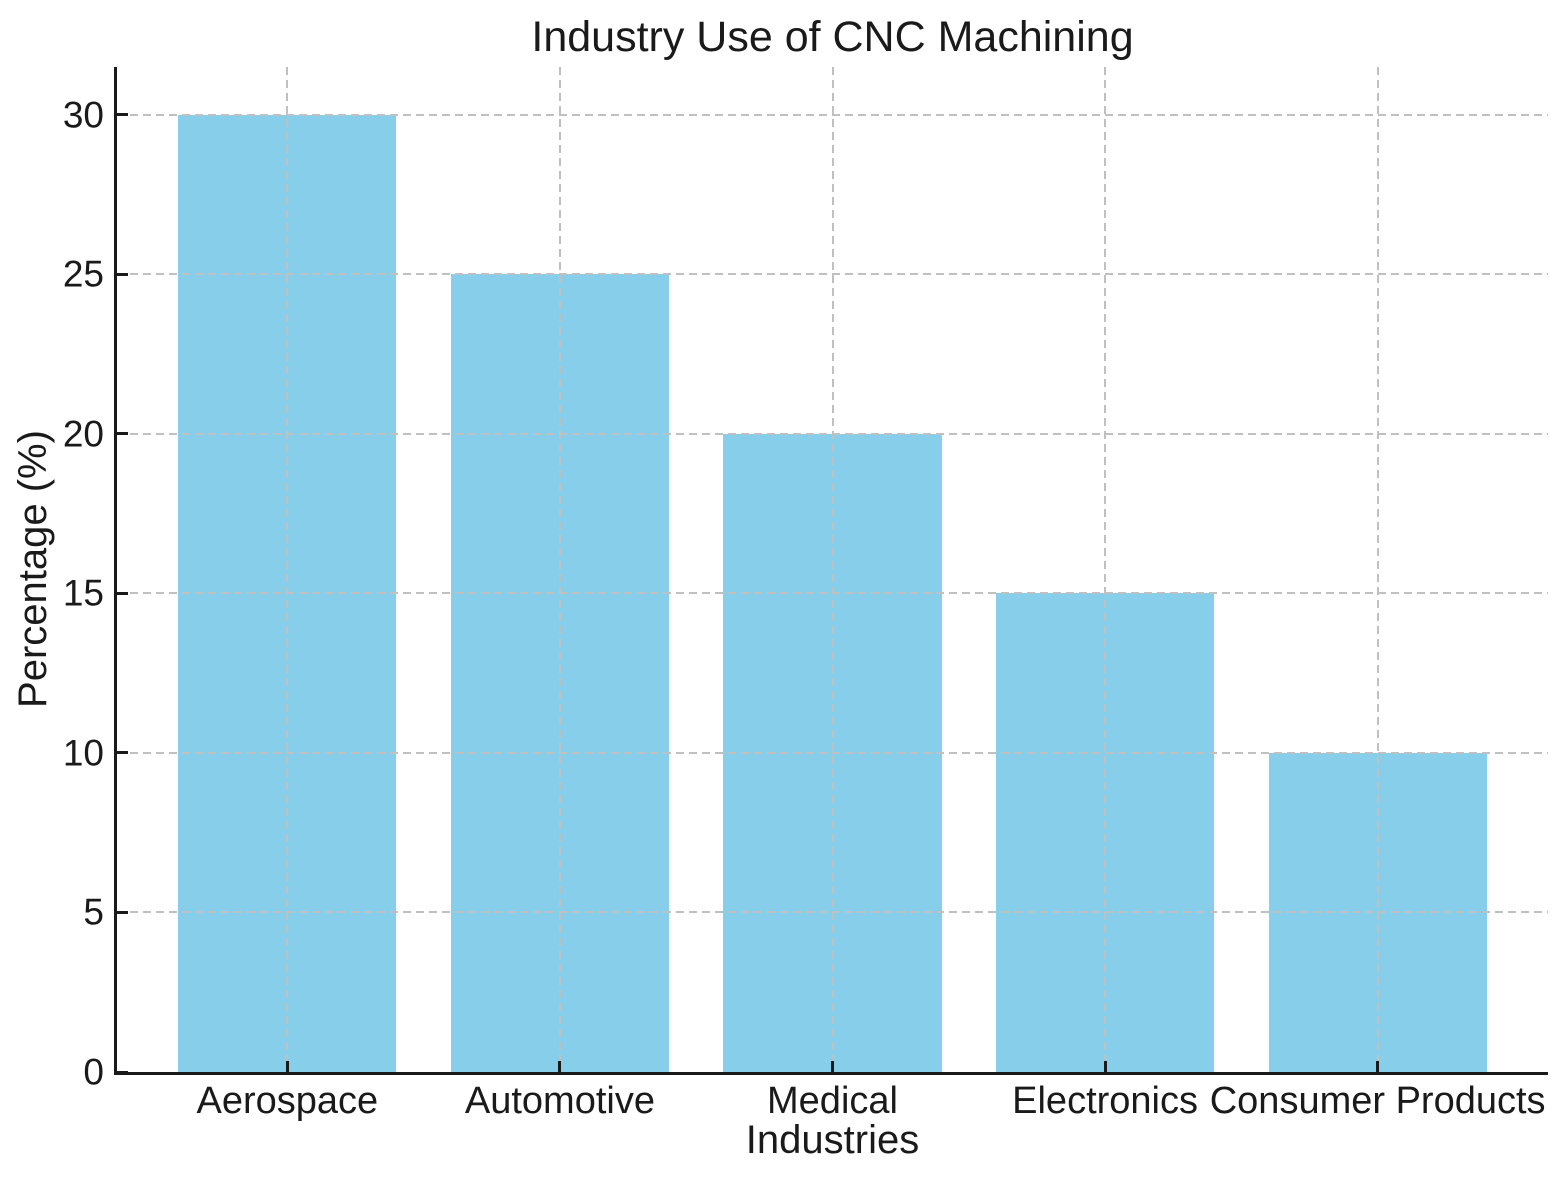  I want to click on y-tick-label: 30, so click(83, 115).